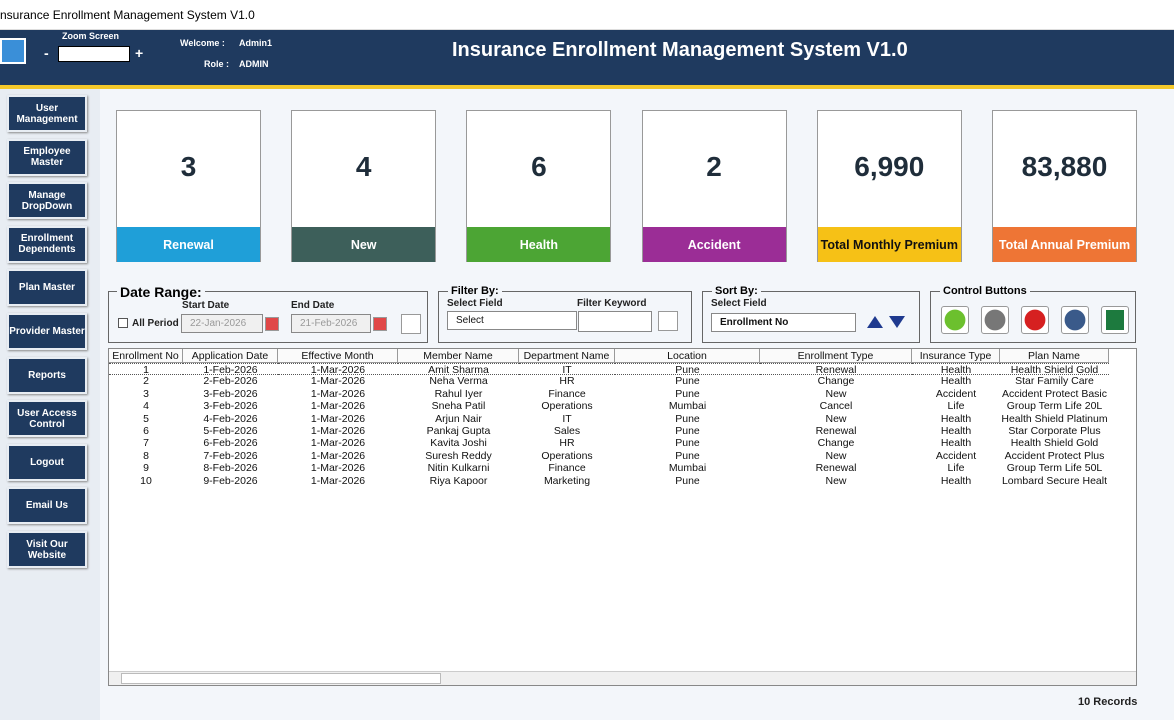  I want to click on table-cell: 7, so click(146, 443).